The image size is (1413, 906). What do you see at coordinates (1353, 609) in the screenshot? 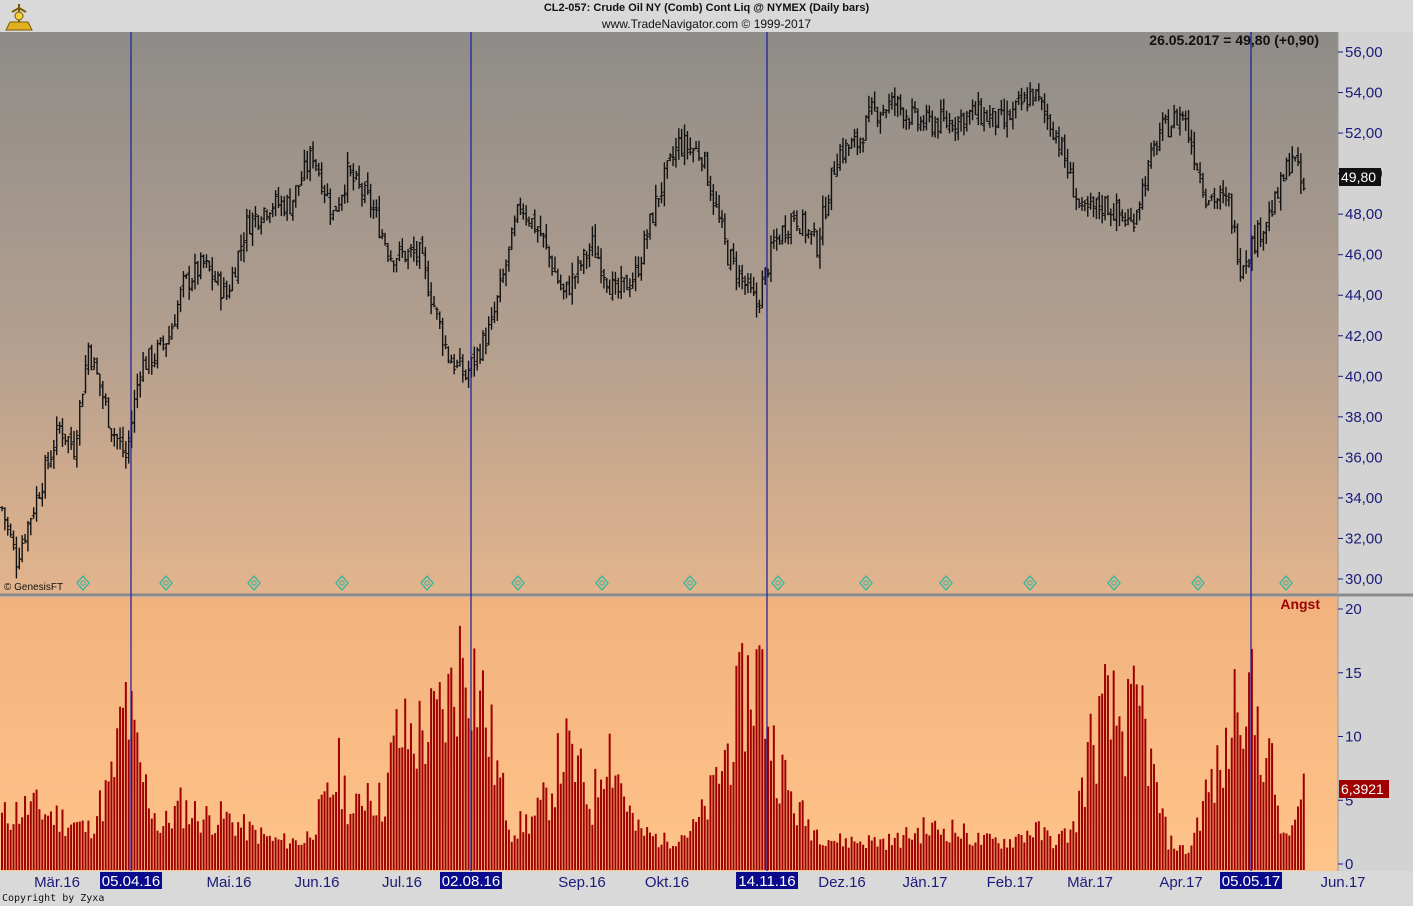
I see `indicator-tick-label: 20` at bounding box center [1353, 609].